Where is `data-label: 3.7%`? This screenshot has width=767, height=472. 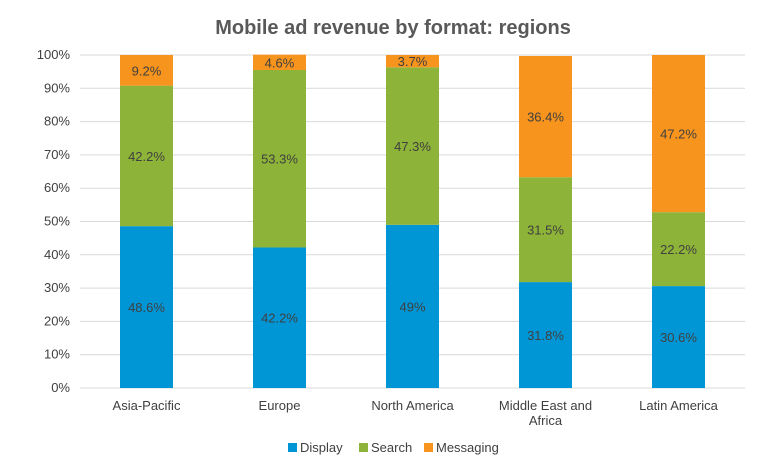
data-label: 3.7% is located at coordinates (413, 61).